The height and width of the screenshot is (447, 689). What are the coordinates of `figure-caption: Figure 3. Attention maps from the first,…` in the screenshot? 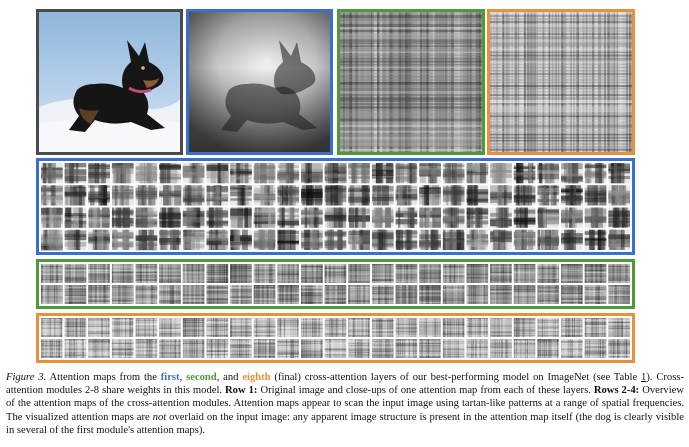 It's located at (345, 404).